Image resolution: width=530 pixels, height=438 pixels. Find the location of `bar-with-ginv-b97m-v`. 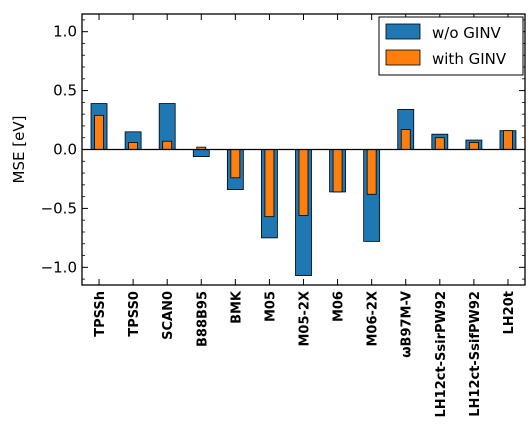

bar-with-ginv-b97m-v is located at coordinates (405, 139).